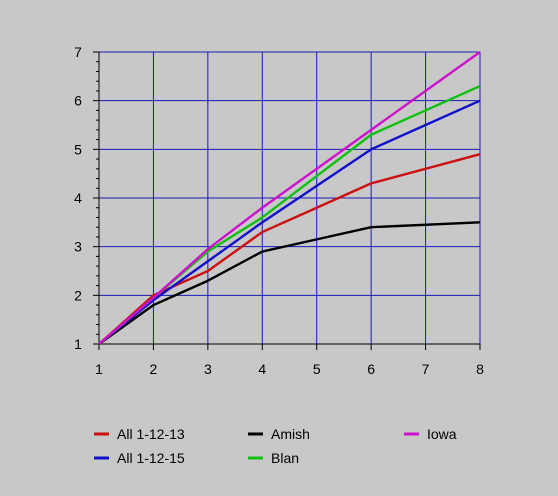 This screenshot has width=558, height=496. What do you see at coordinates (426, 369) in the screenshot?
I see `x-tick-label: 7` at bounding box center [426, 369].